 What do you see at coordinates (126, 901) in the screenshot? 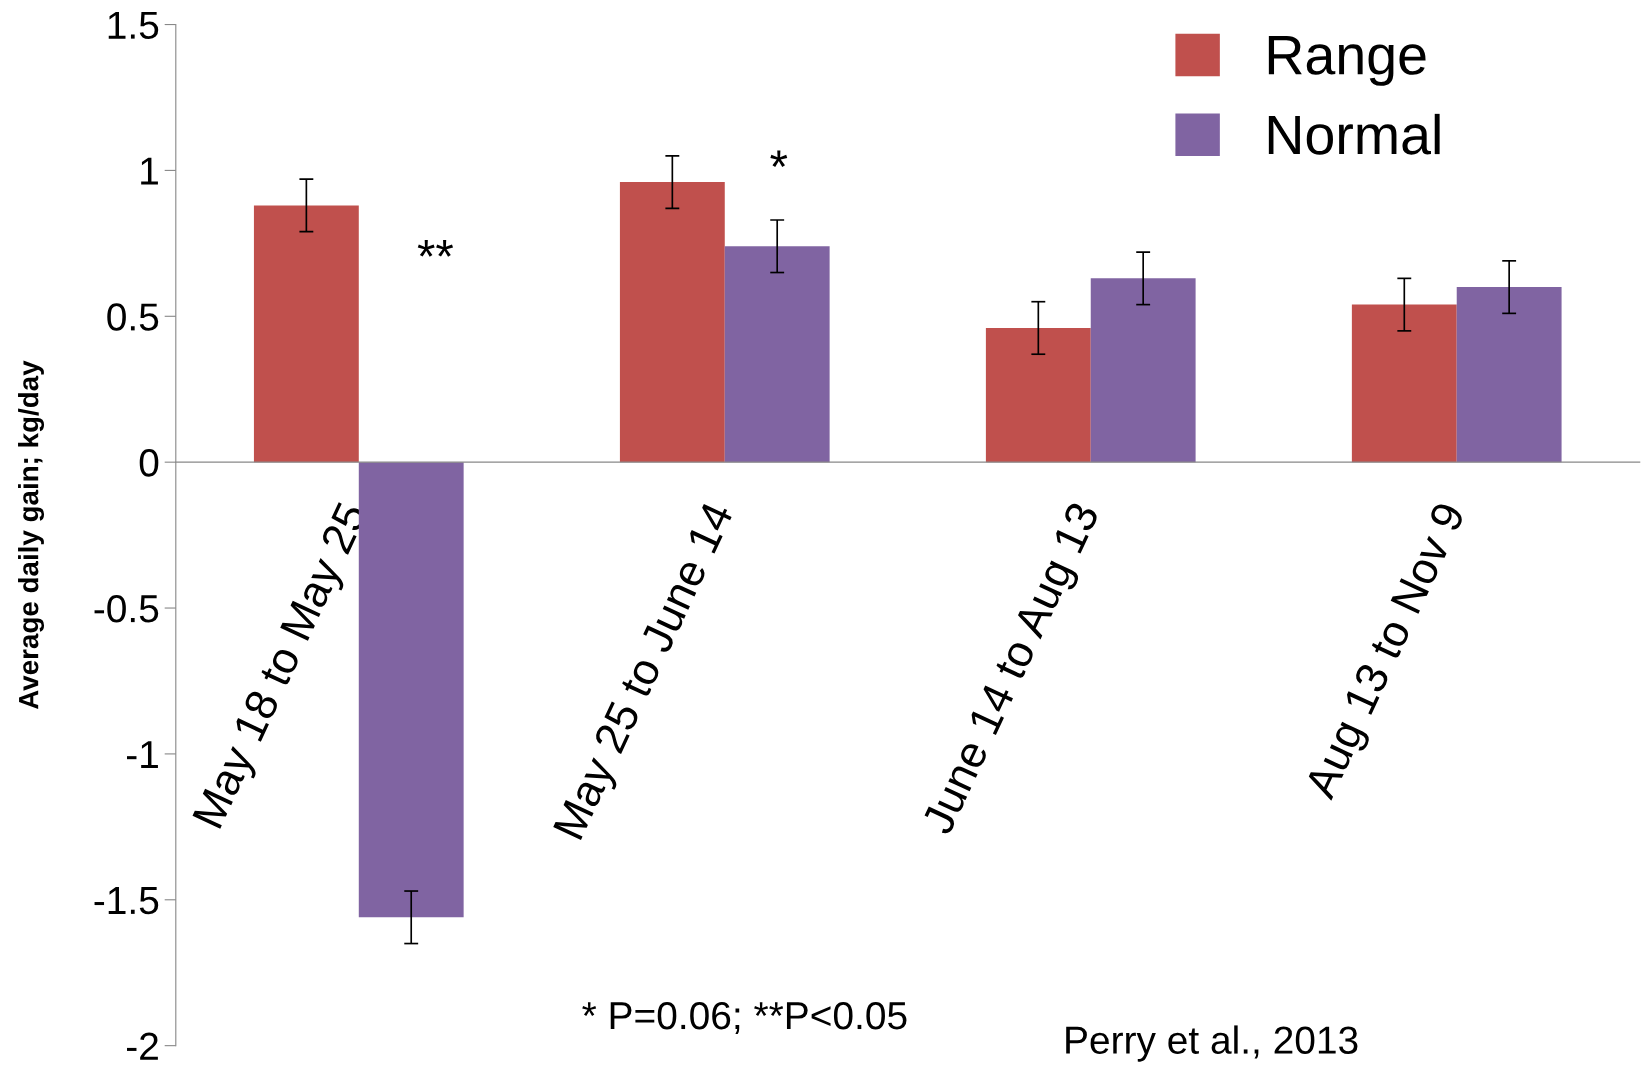
I see `y-tick-label: -1.5` at bounding box center [126, 901].